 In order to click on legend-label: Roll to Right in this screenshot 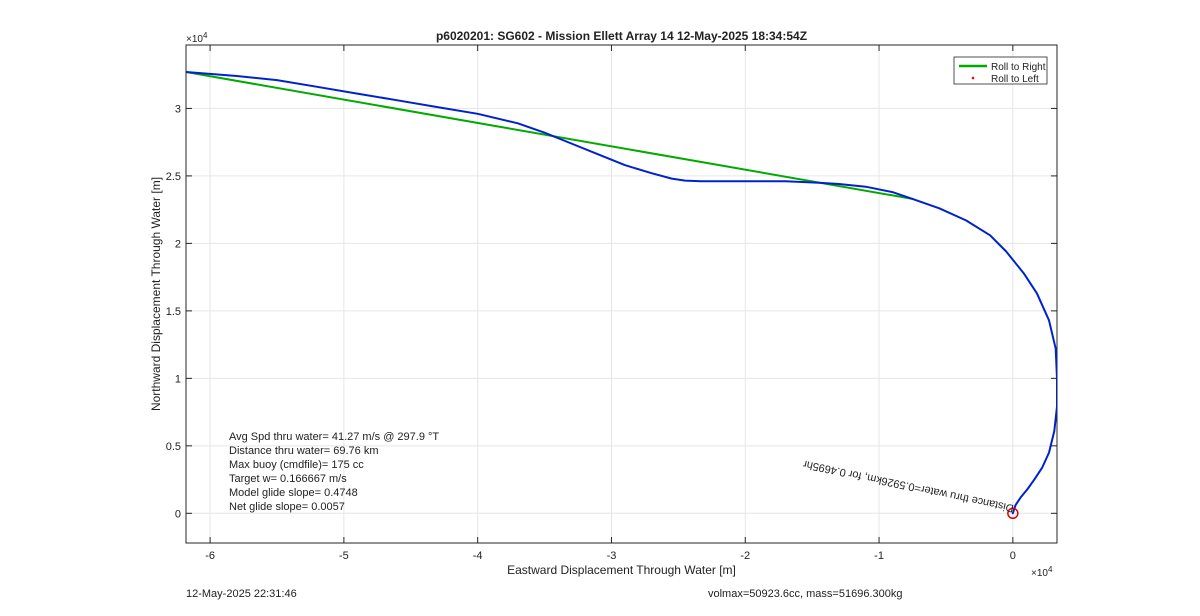, I will do `click(1018, 67)`.